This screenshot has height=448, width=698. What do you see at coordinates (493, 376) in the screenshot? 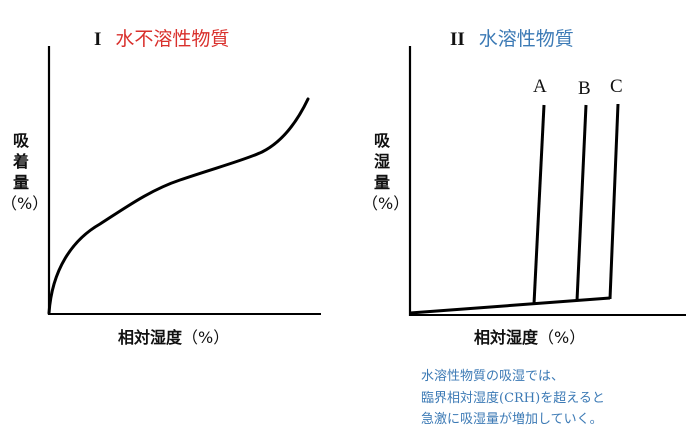
I see `note-line: 水溶性物質の吸湿では、` at bounding box center [493, 376].